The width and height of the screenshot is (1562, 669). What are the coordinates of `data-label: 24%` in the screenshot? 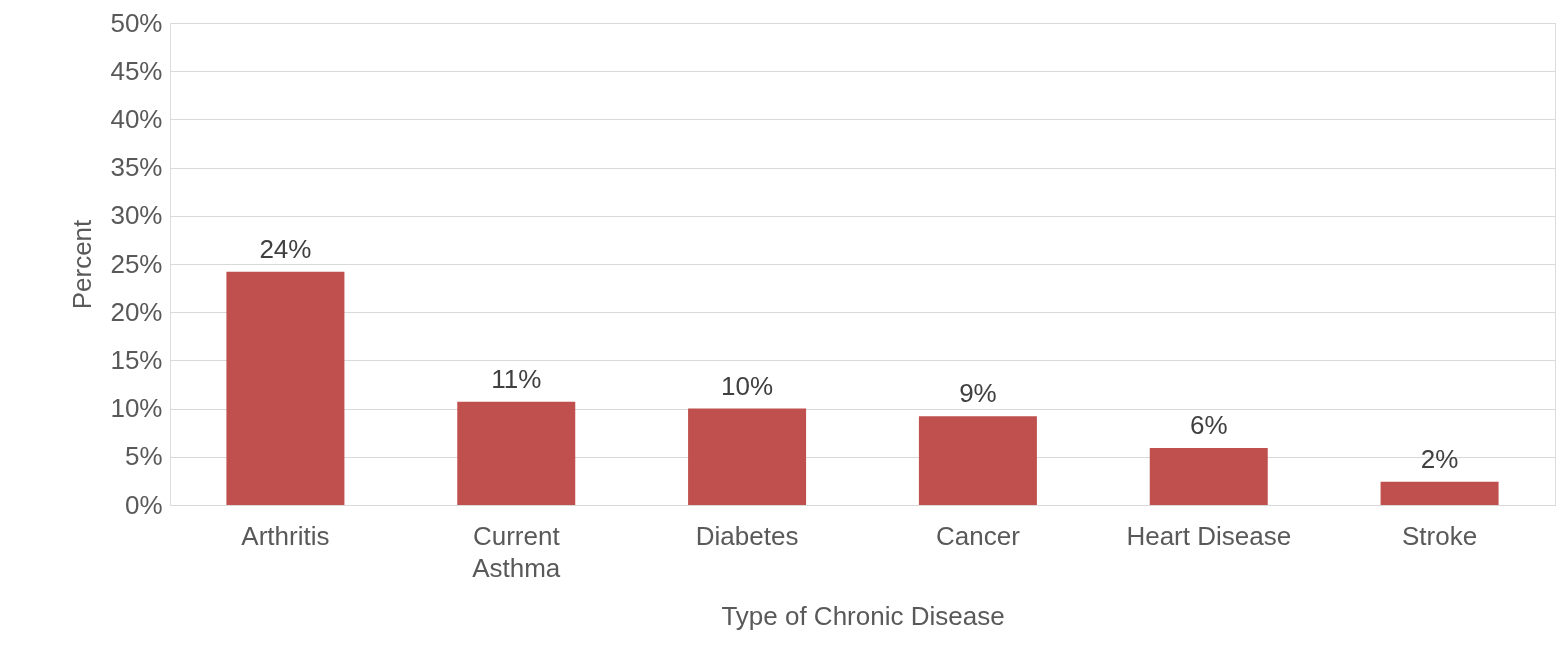 It's located at (285, 248).